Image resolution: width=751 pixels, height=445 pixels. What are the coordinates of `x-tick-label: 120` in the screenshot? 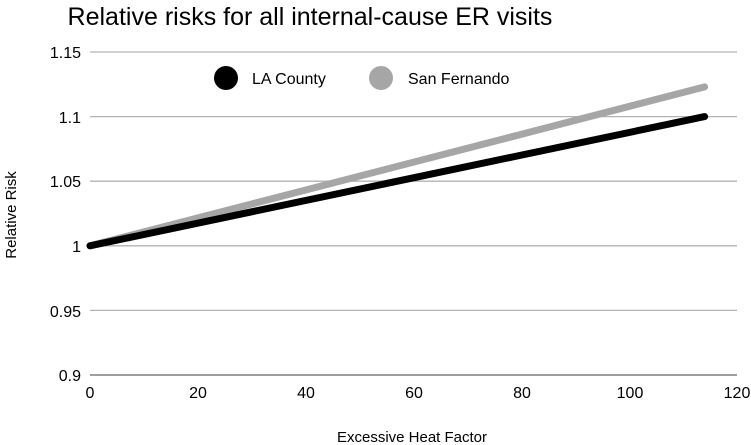 It's located at (737, 393).